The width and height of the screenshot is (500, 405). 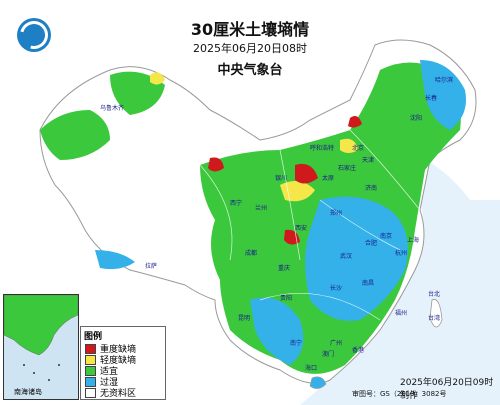 What do you see at coordinates (244, 318) in the screenshot?
I see `label-kunming: 昆明` at bounding box center [244, 318].